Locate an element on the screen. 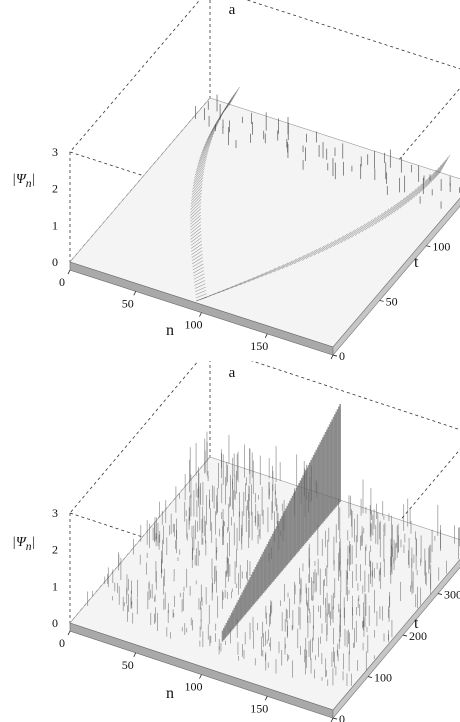 The image size is (460, 722). y-tick-label: 100 is located at coordinates (441, 247).